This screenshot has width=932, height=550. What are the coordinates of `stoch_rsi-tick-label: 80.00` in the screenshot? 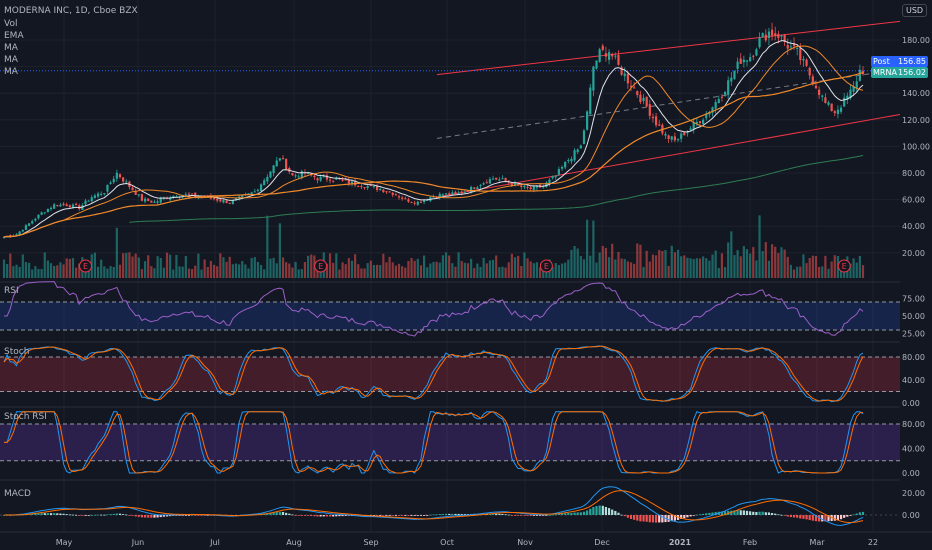 It's located at (913, 424).